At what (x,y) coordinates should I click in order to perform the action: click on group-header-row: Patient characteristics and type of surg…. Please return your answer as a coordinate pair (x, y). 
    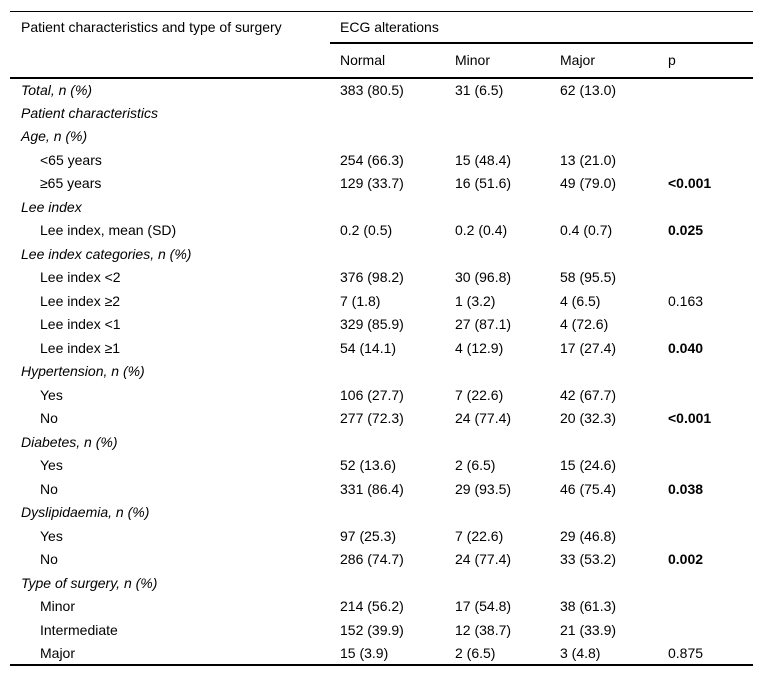
    Looking at the image, I should click on (382, 27).